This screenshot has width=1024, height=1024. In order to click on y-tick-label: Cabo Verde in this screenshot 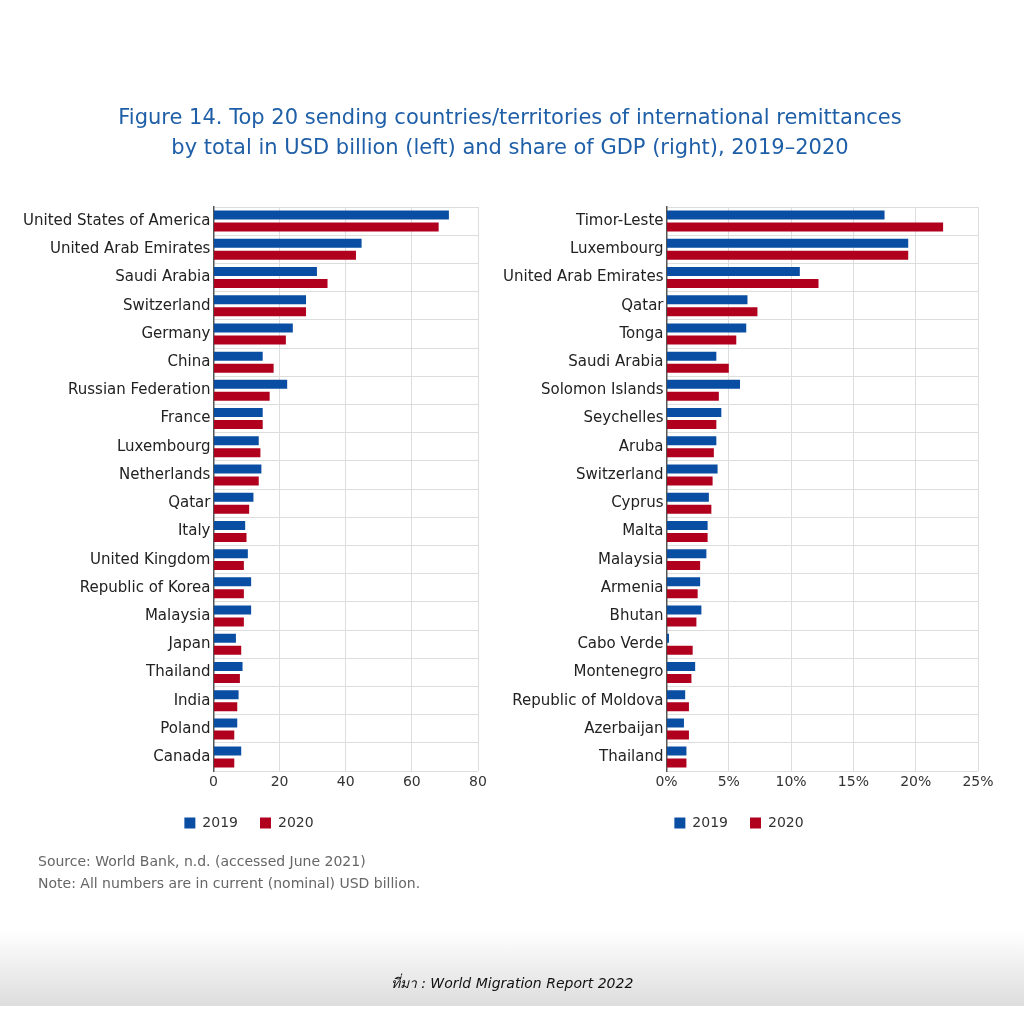, I will do `click(620, 643)`.